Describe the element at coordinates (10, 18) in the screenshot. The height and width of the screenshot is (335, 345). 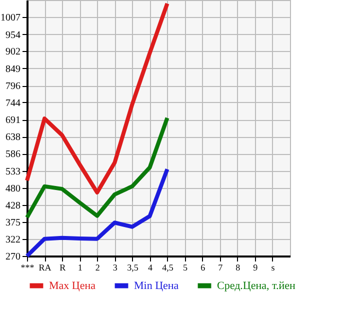
I see `y-tick-label: 1007` at that location.